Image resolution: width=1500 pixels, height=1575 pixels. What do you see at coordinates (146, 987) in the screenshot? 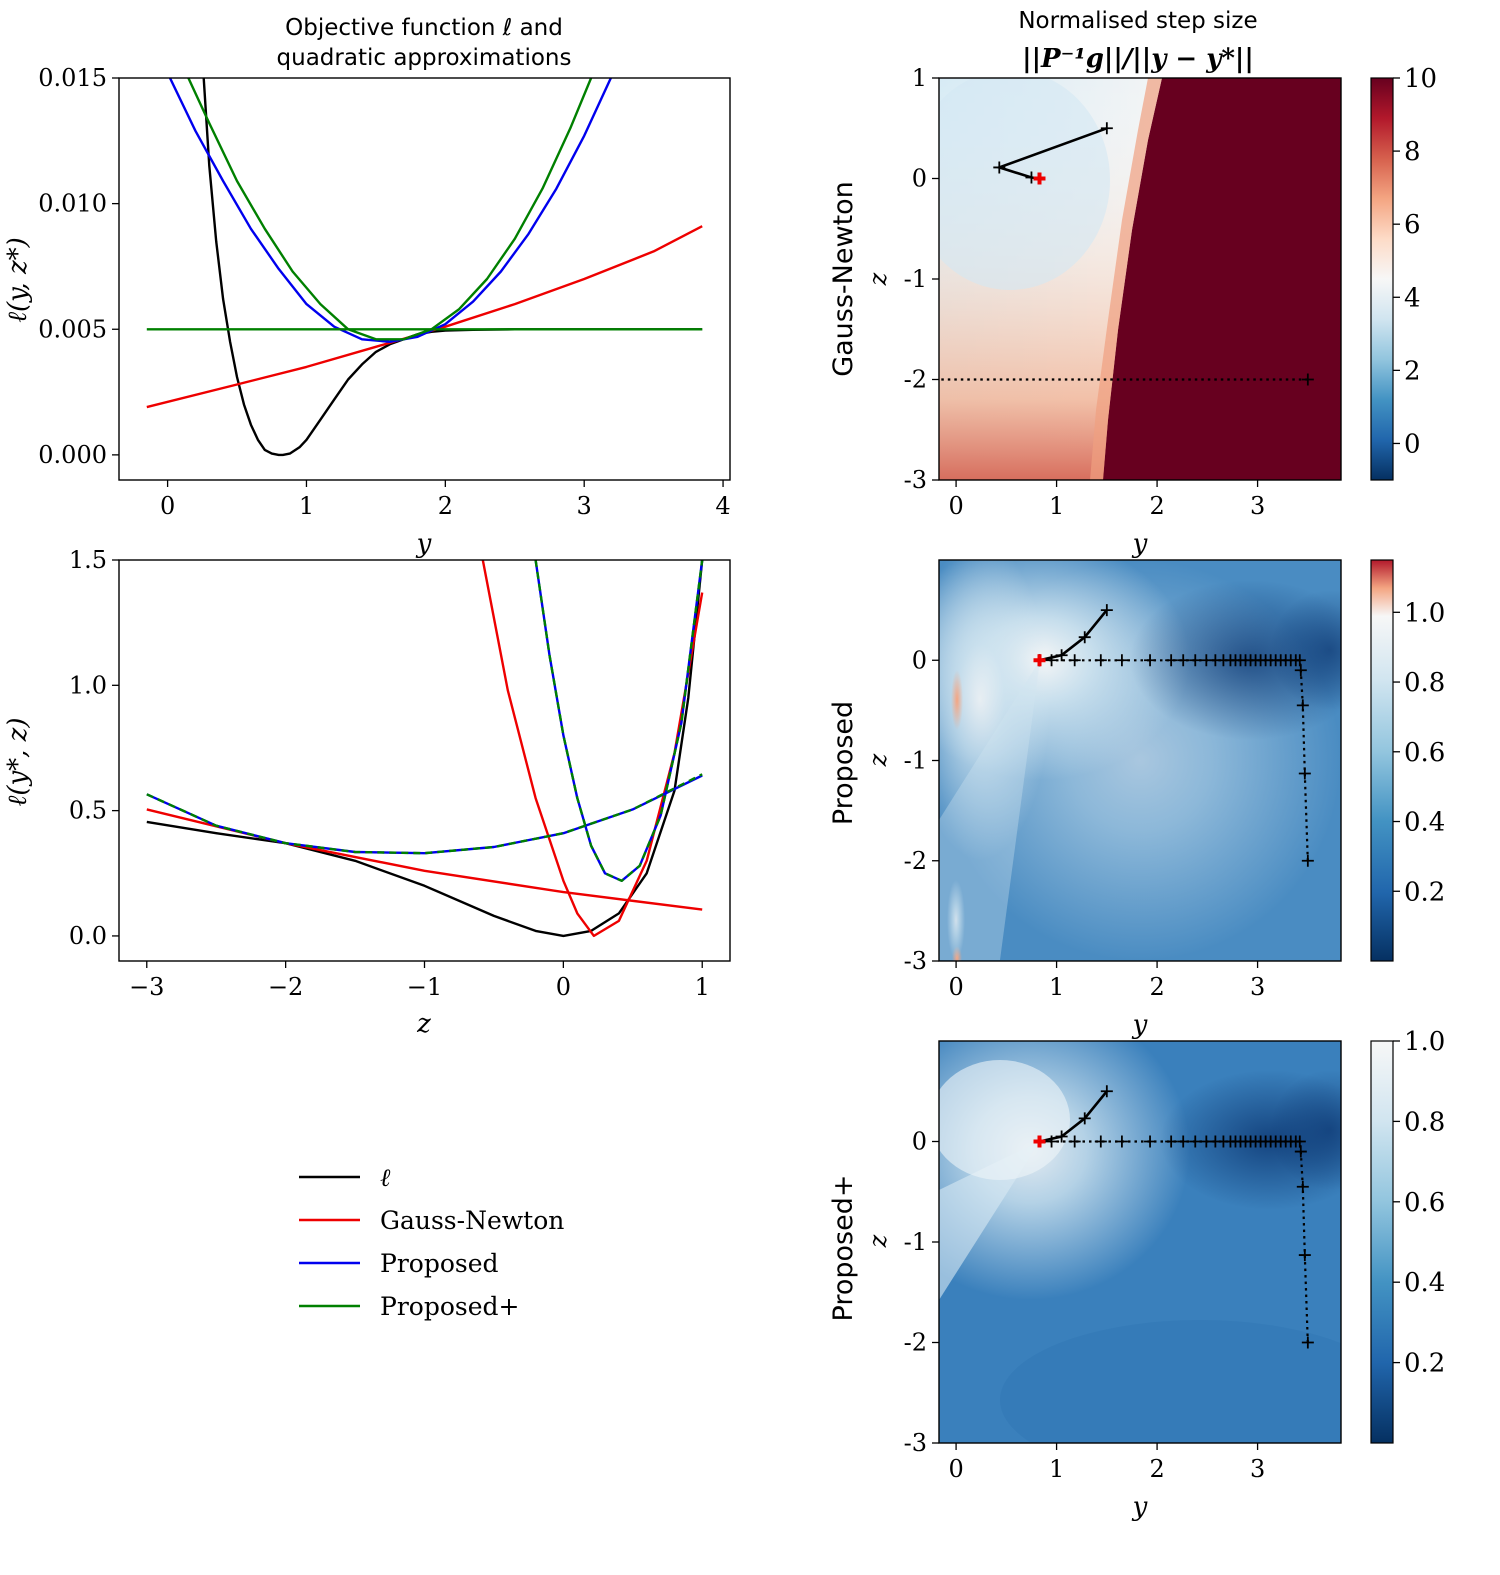
I see `x-tick-label: −3` at bounding box center [146, 987].